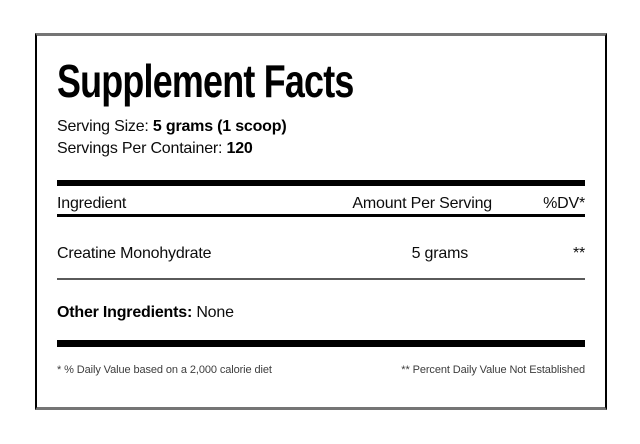 The image size is (640, 444). Describe the element at coordinates (564, 203) in the screenshot. I see `header-percent-dv: %DV*` at that location.